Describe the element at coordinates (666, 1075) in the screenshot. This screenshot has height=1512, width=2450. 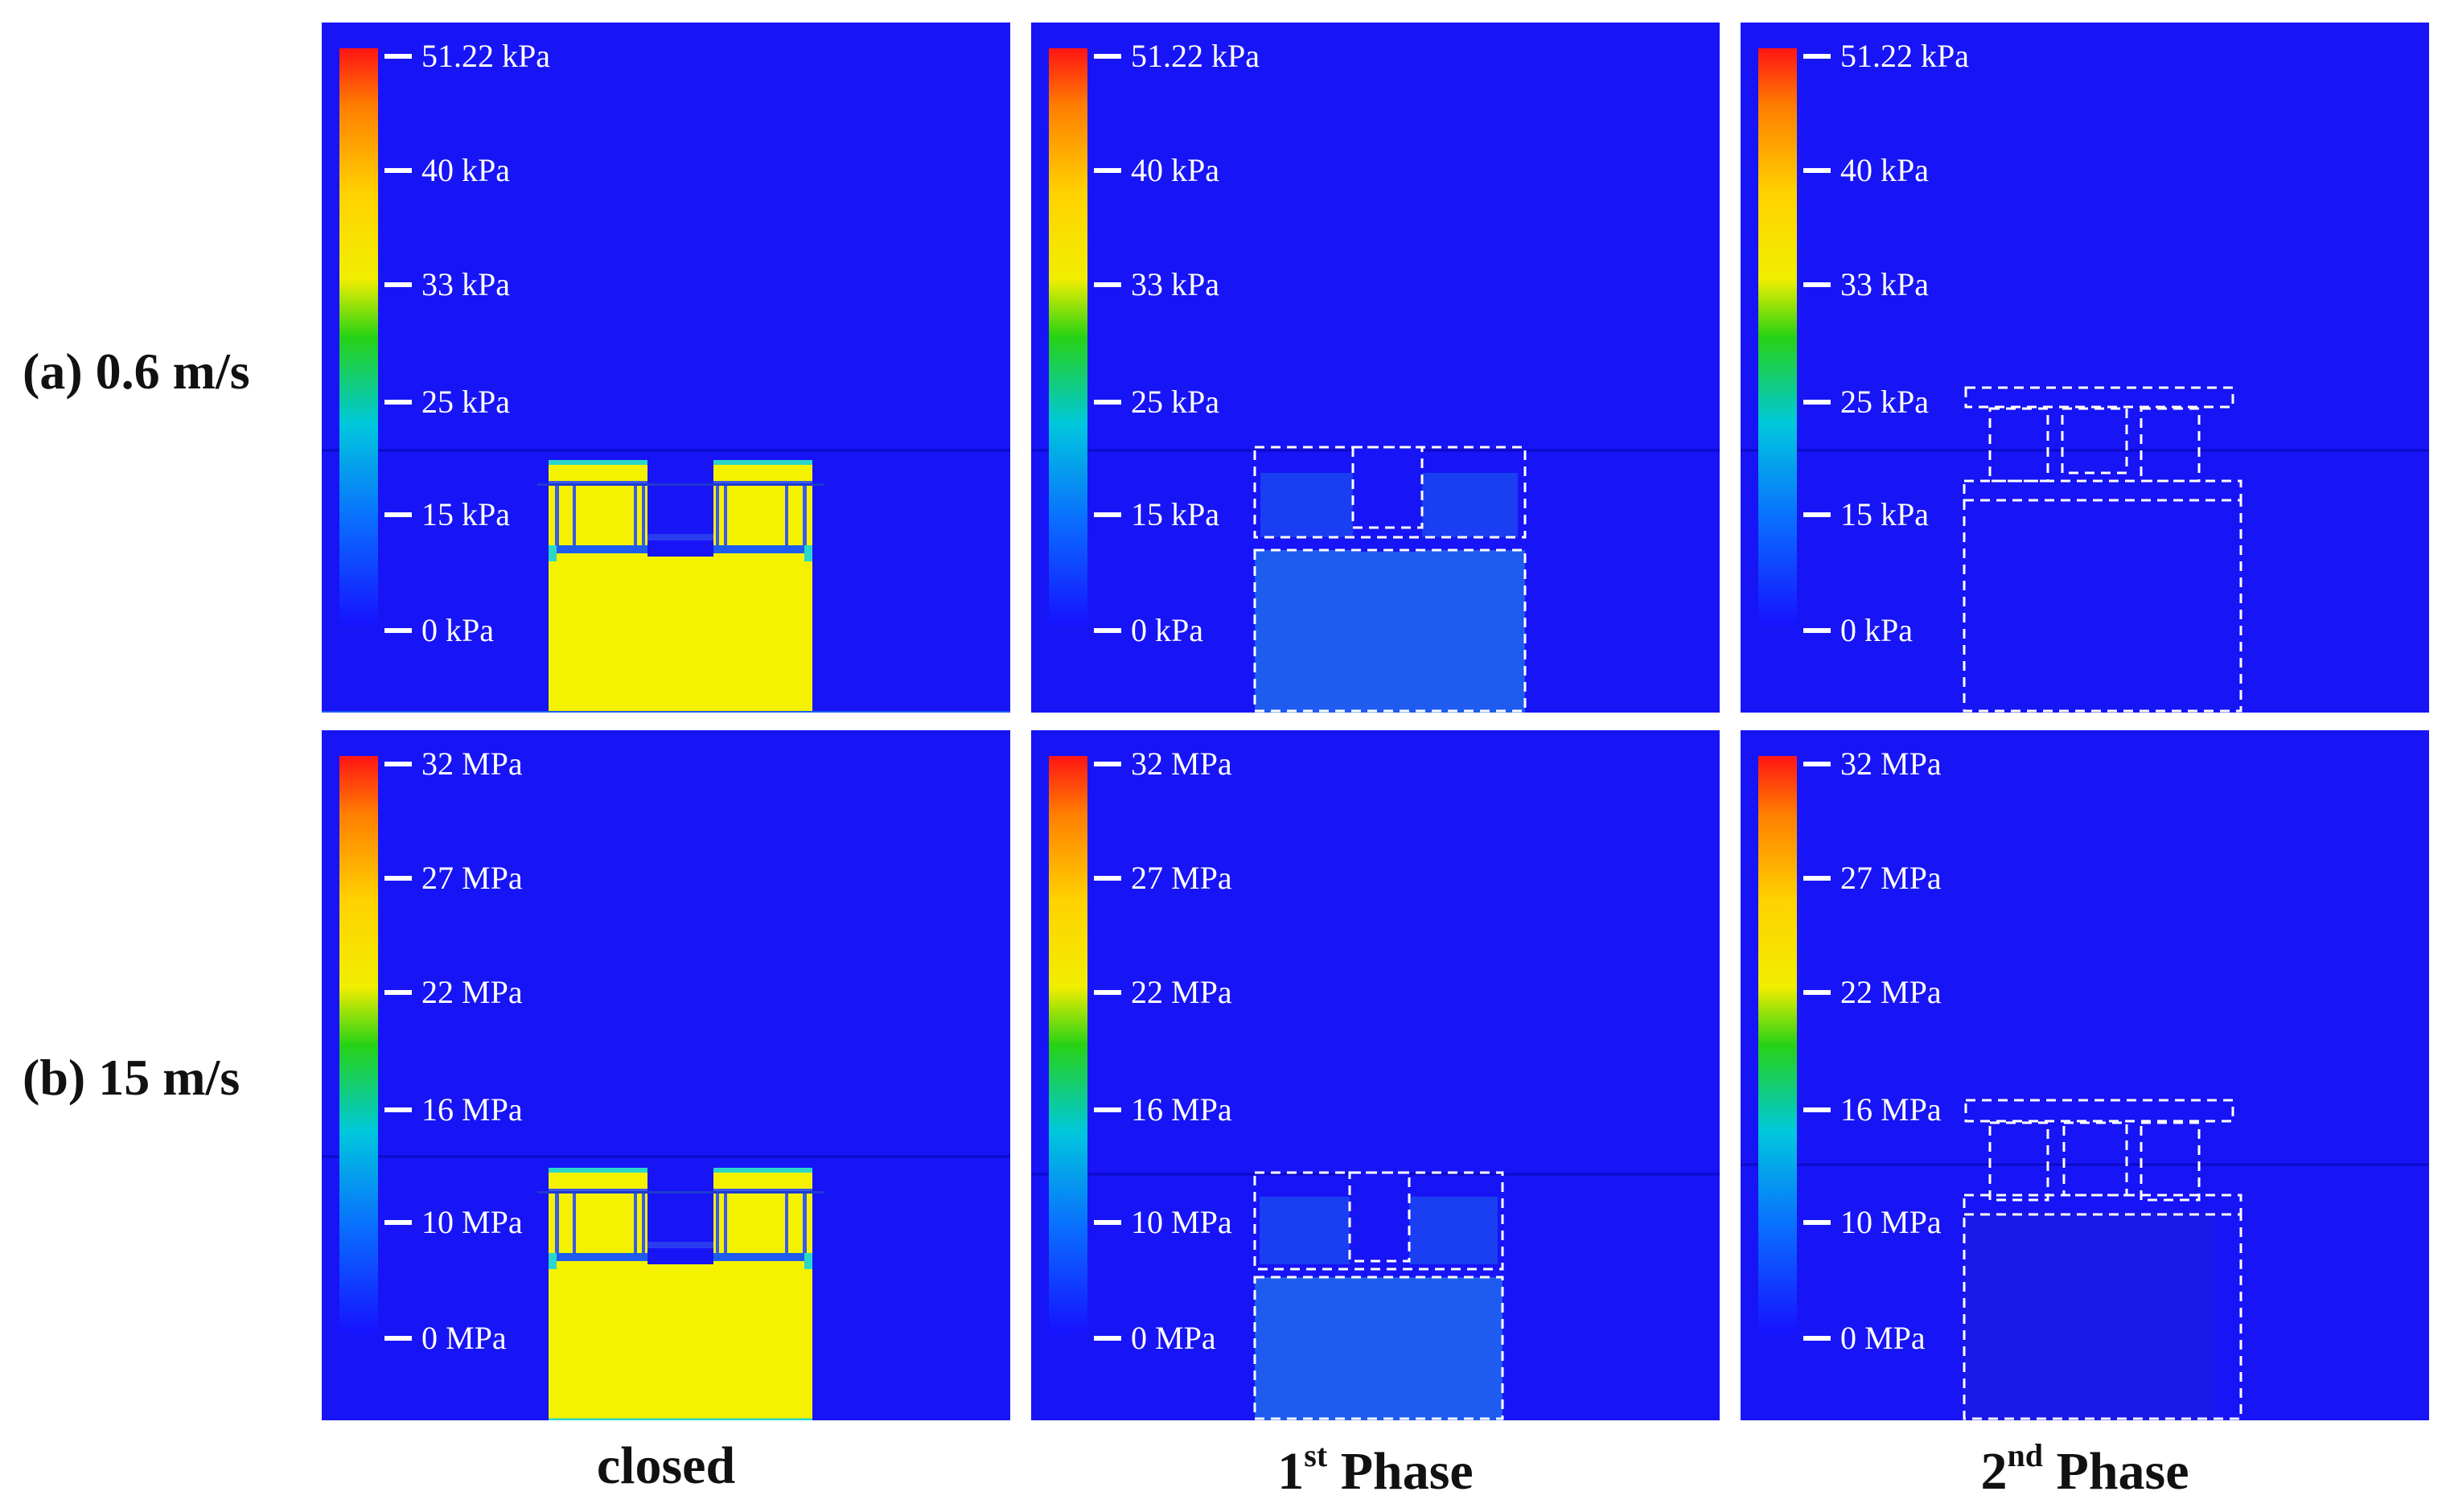
I see `panel-b-closed: 32 MPa 27 MPa 22 MPa 16 MPa 10 MPa 0 MPa` at that location.